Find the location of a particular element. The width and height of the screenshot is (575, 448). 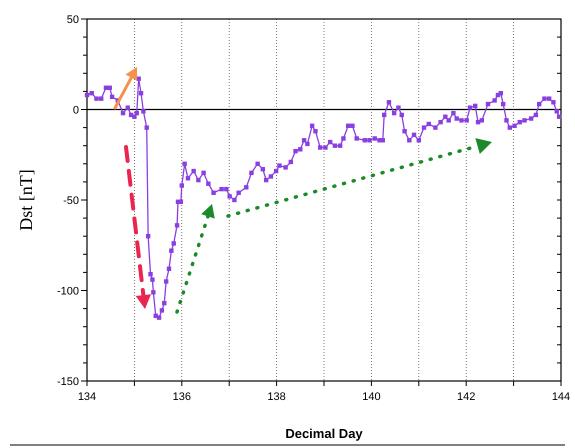

y-tick-label: -100 is located at coordinates (67, 292).